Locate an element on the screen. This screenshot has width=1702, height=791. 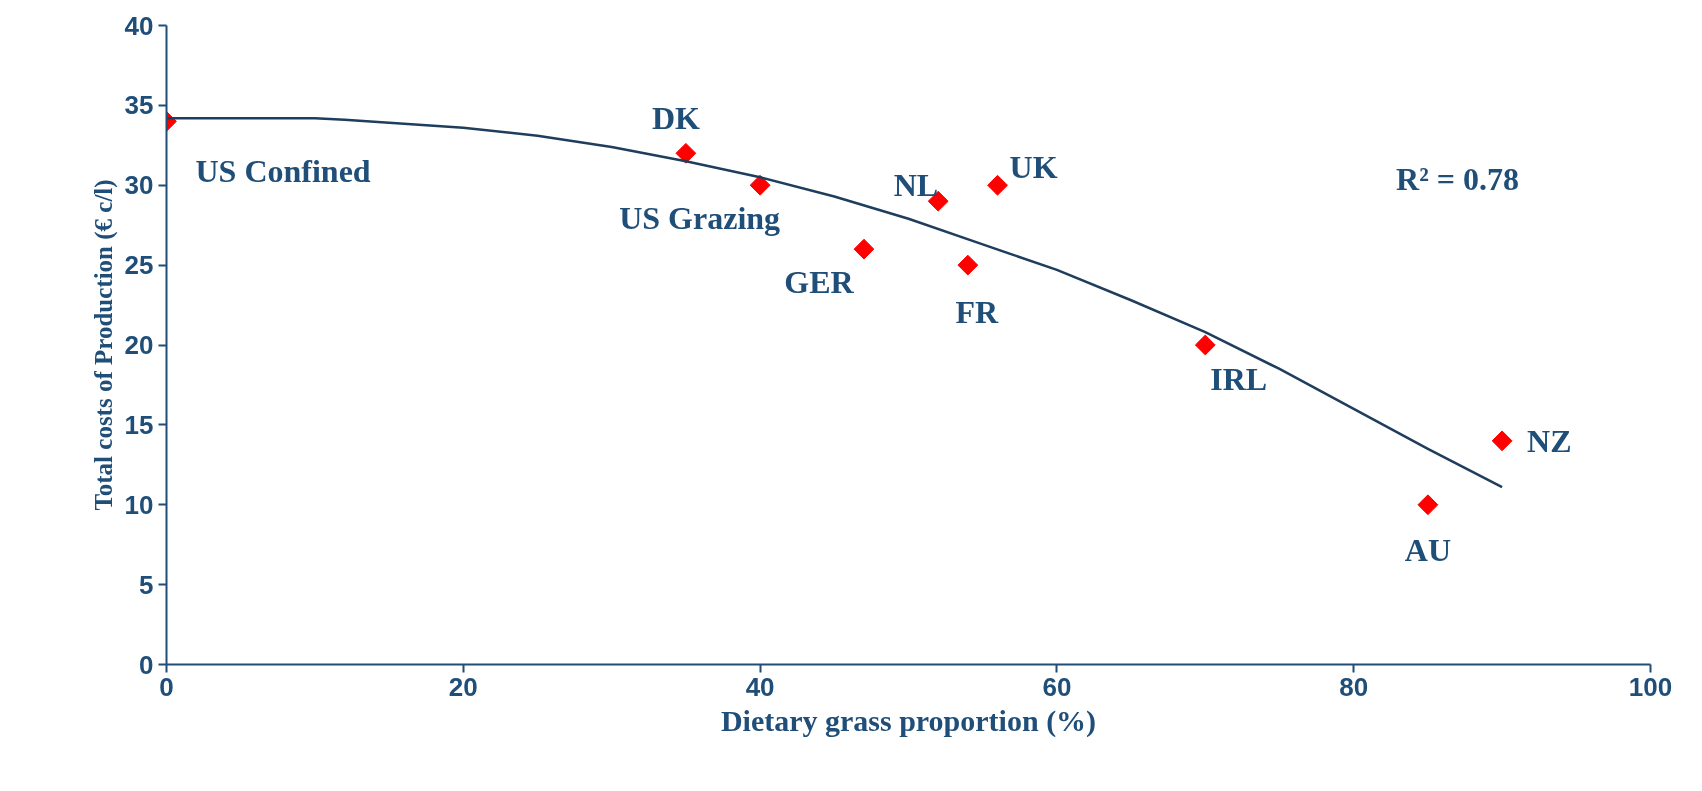
annotation: GER is located at coordinates (819, 282).